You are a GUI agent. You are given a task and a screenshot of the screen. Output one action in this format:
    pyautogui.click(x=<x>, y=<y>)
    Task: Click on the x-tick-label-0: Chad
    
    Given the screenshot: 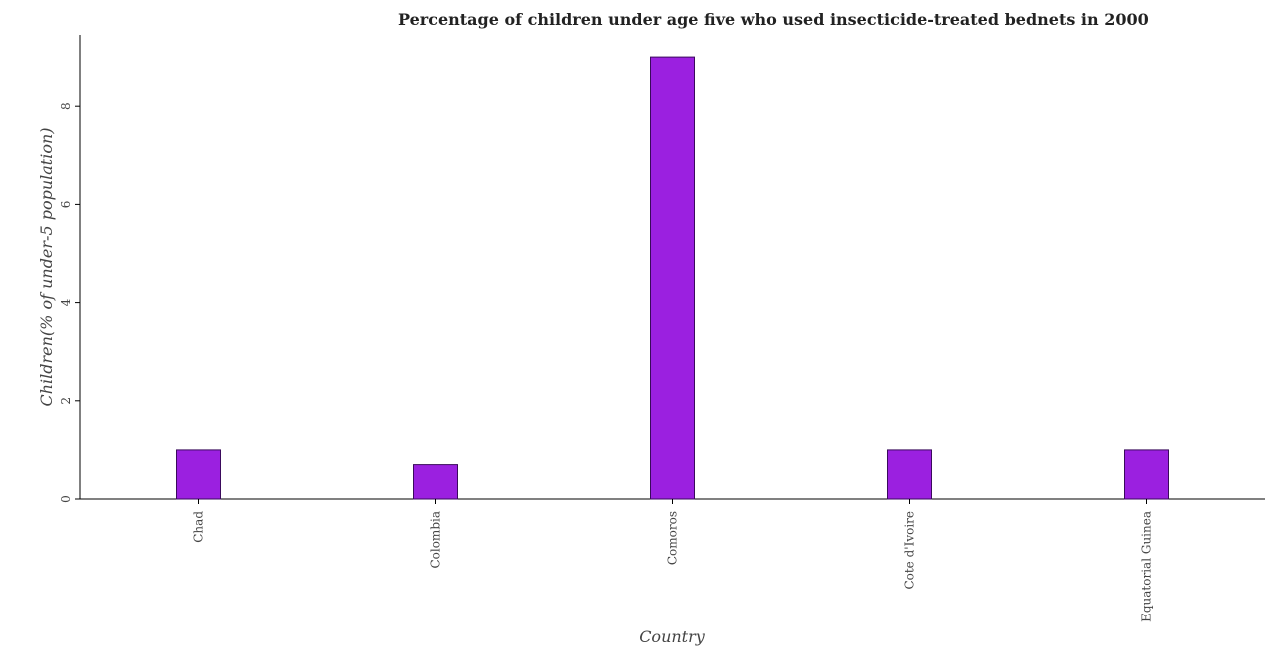 What is the action you would take?
    pyautogui.click(x=199, y=527)
    